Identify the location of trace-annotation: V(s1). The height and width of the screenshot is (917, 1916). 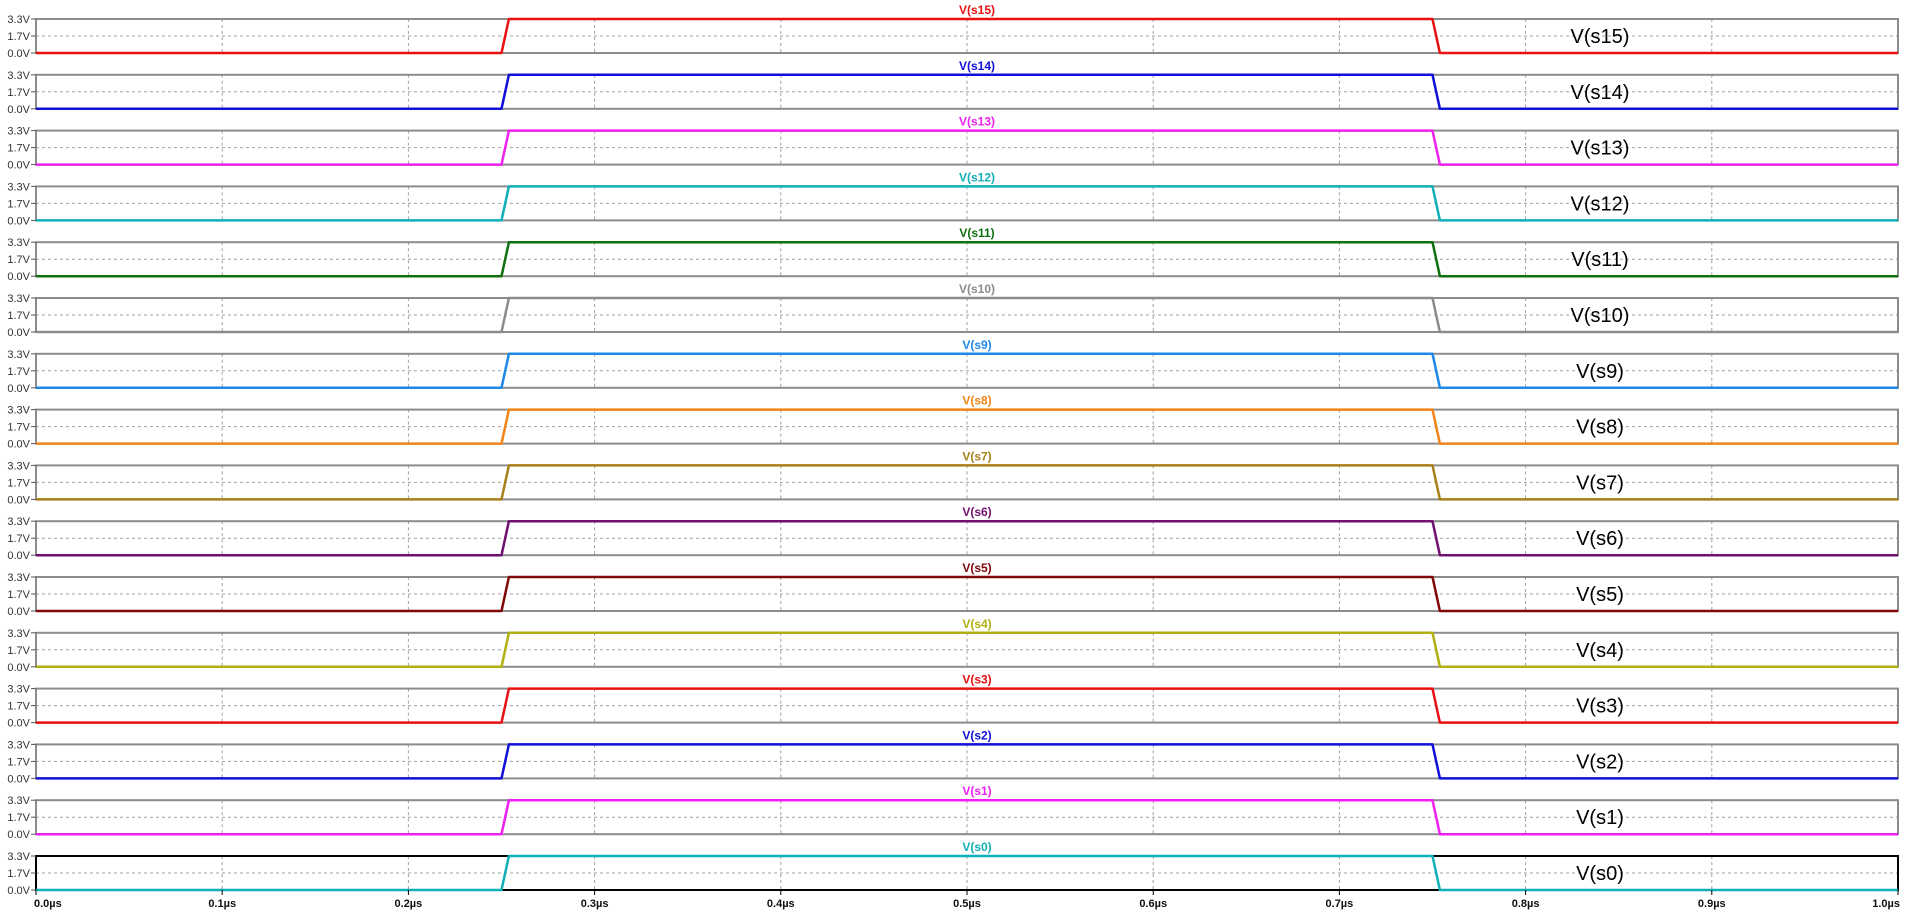
(1600, 818).